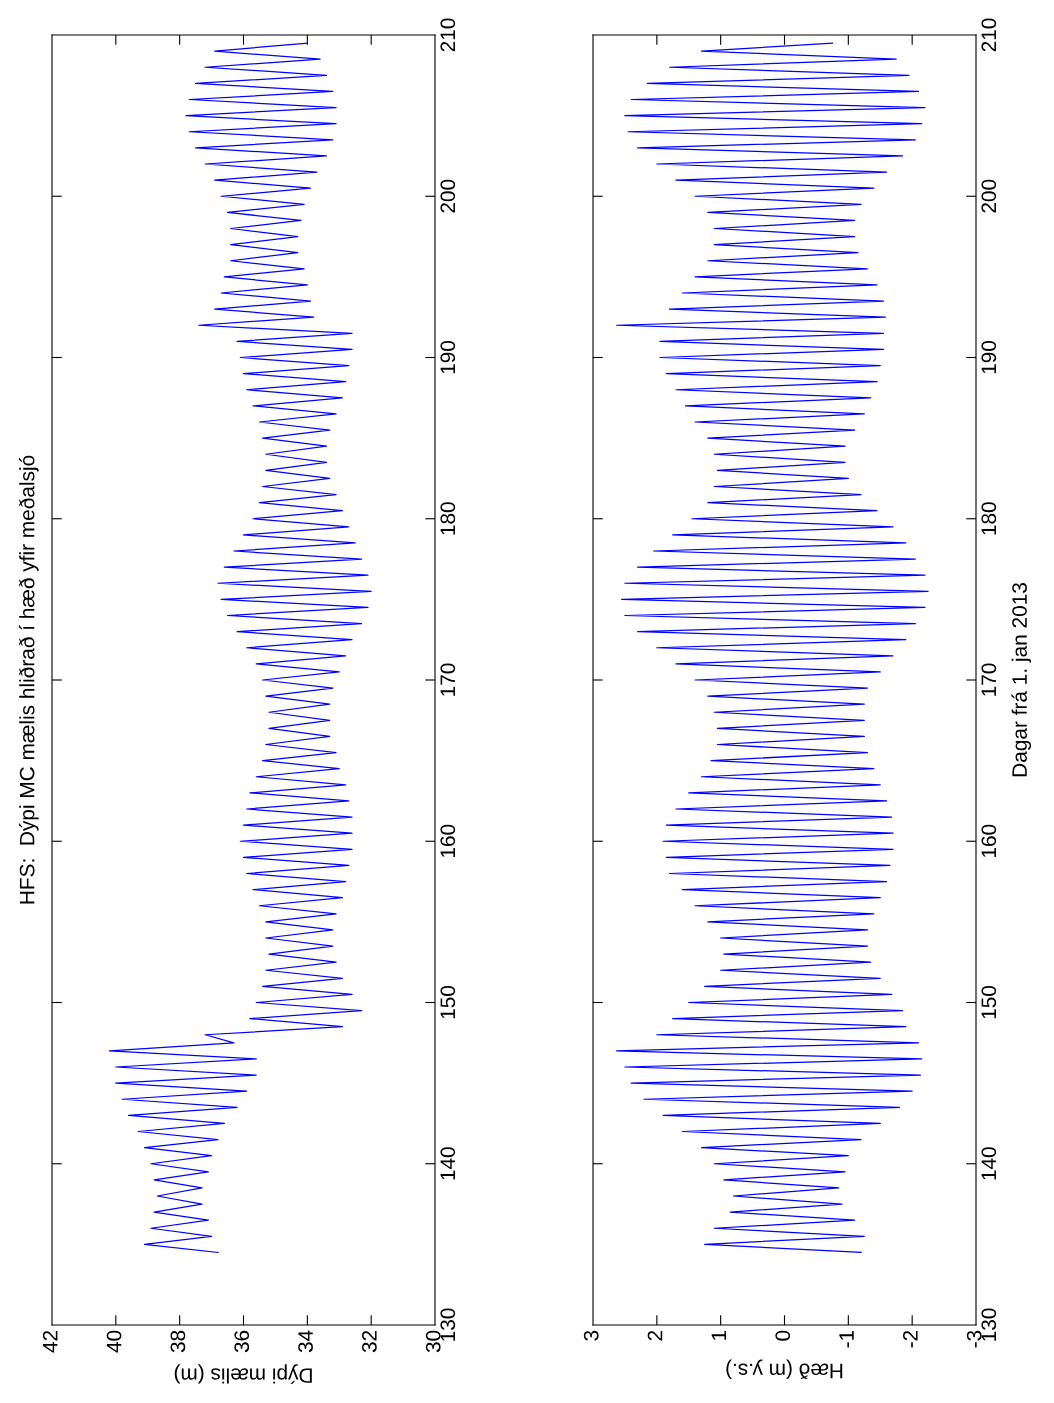 The height and width of the screenshot is (1403, 1054). What do you see at coordinates (846, 1339) in the screenshot?
I see `x-tick-label: -1` at bounding box center [846, 1339].